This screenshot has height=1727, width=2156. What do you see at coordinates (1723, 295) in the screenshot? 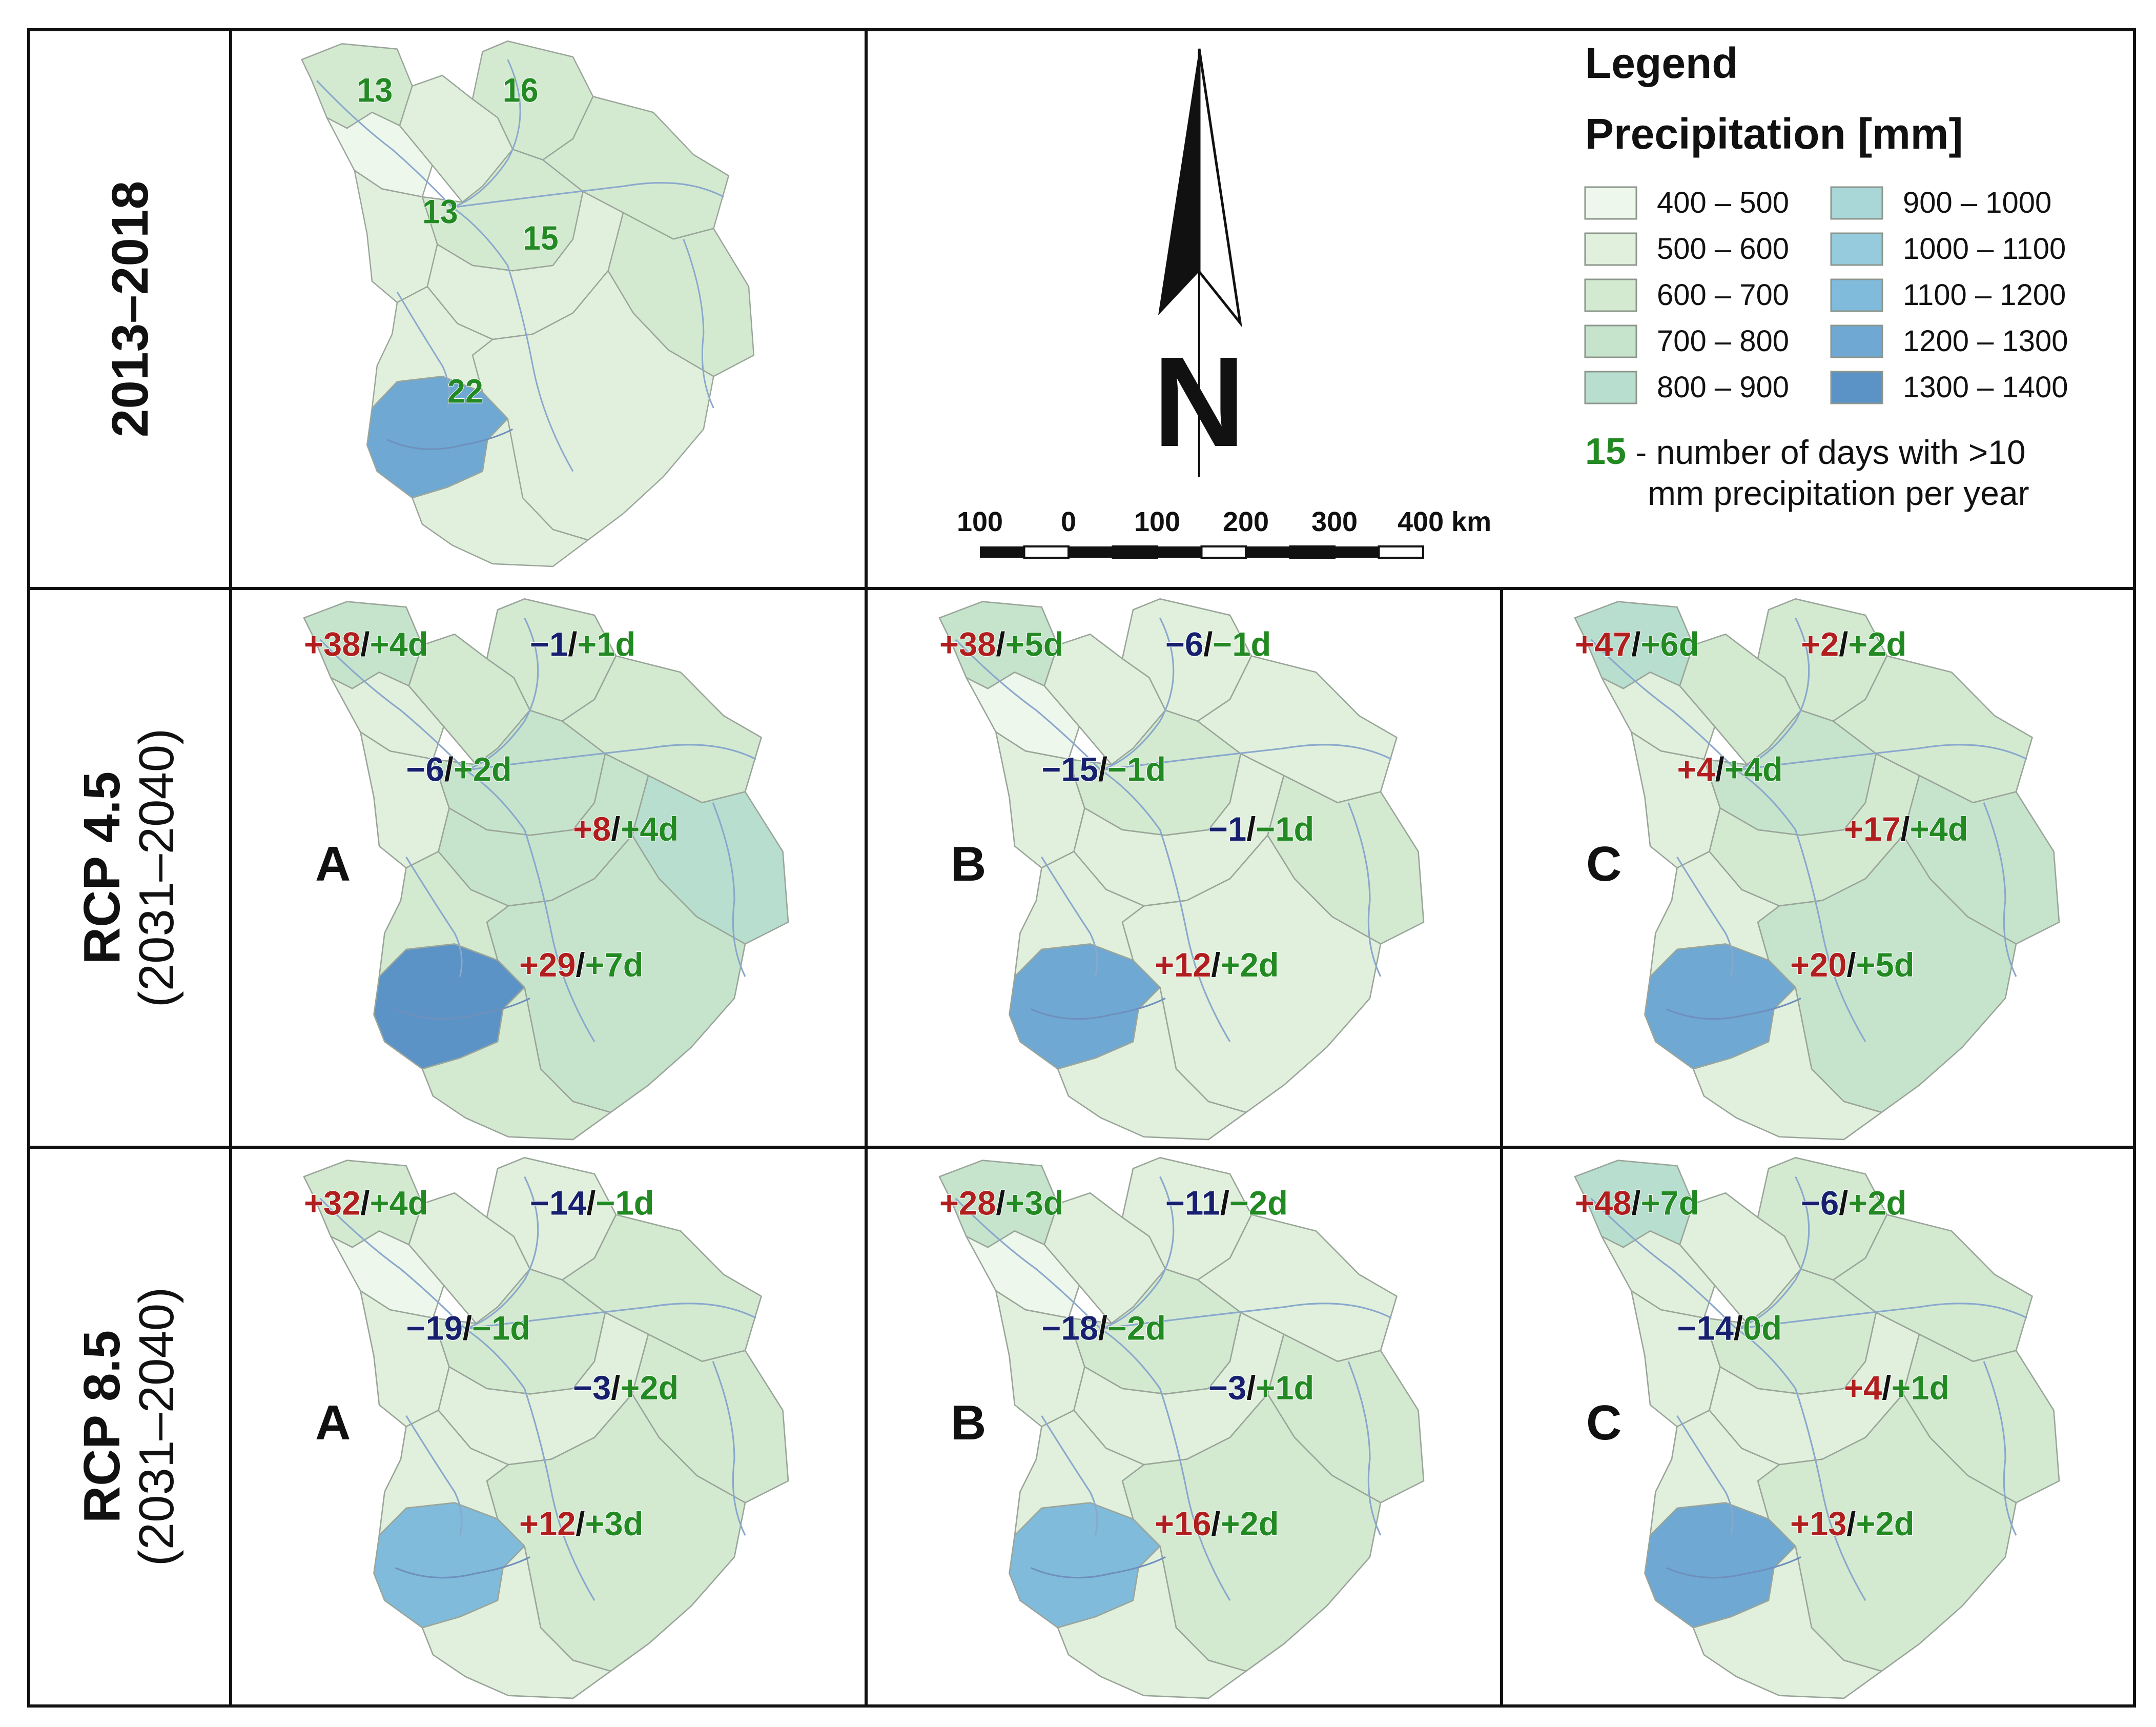
I see `legend-range-label: 600 – 700` at bounding box center [1723, 295].